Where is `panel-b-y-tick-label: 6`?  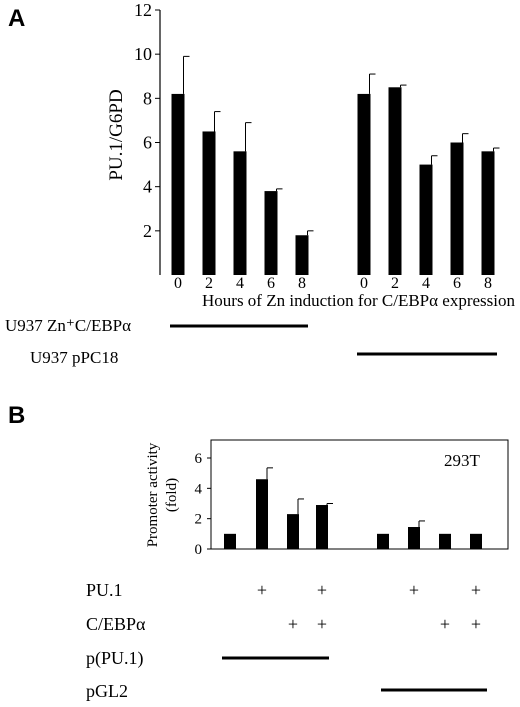 panel-b-y-tick-label: 6 is located at coordinates (199, 459).